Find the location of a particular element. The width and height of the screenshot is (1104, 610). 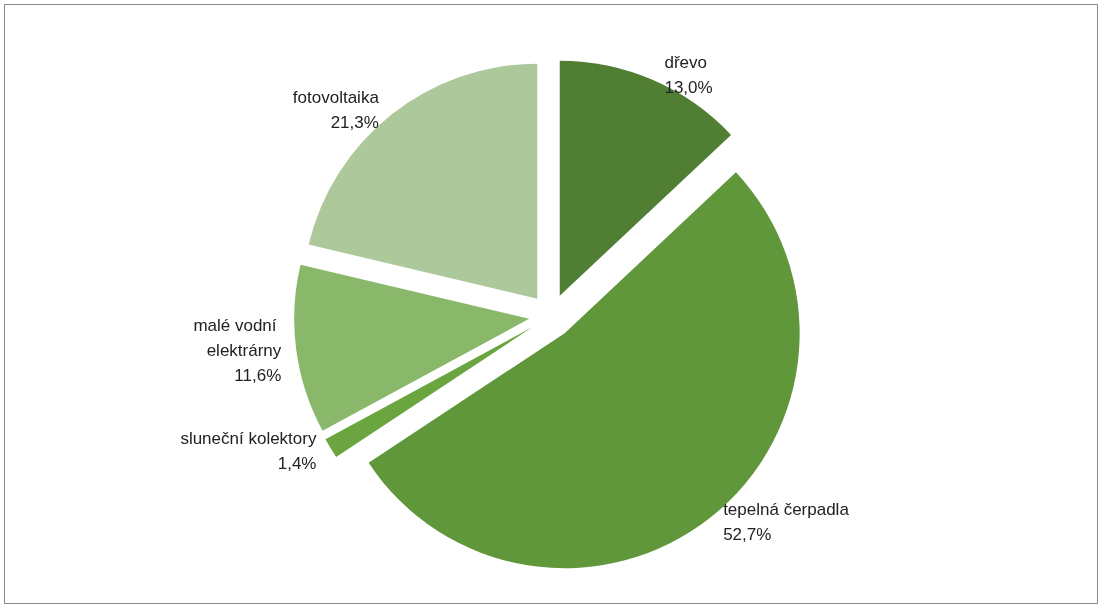

slice-label: malé vodní elektrárny is located at coordinates (237, 338).